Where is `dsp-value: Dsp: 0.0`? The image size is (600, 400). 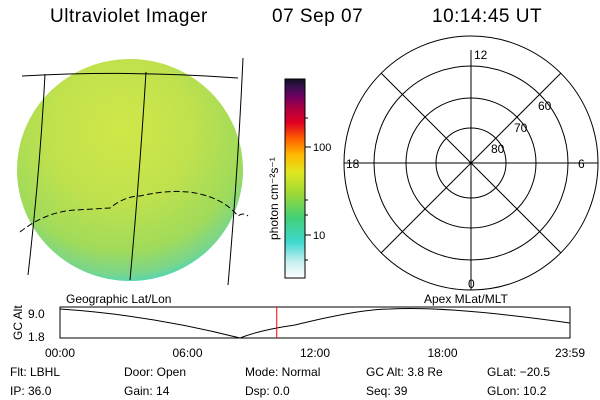 dsp-value: Dsp: 0.0 is located at coordinates (267, 391).